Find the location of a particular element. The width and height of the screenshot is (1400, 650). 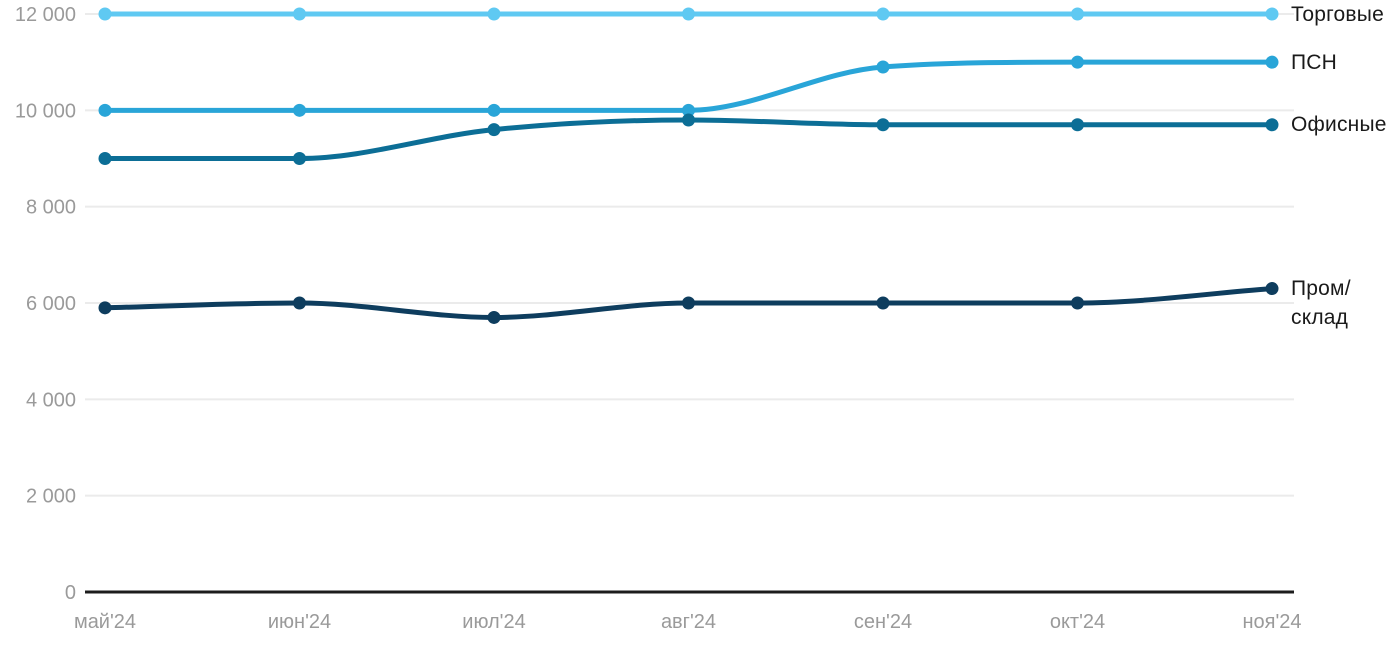

x-axis-tick-label: май'24 is located at coordinates (105, 622).